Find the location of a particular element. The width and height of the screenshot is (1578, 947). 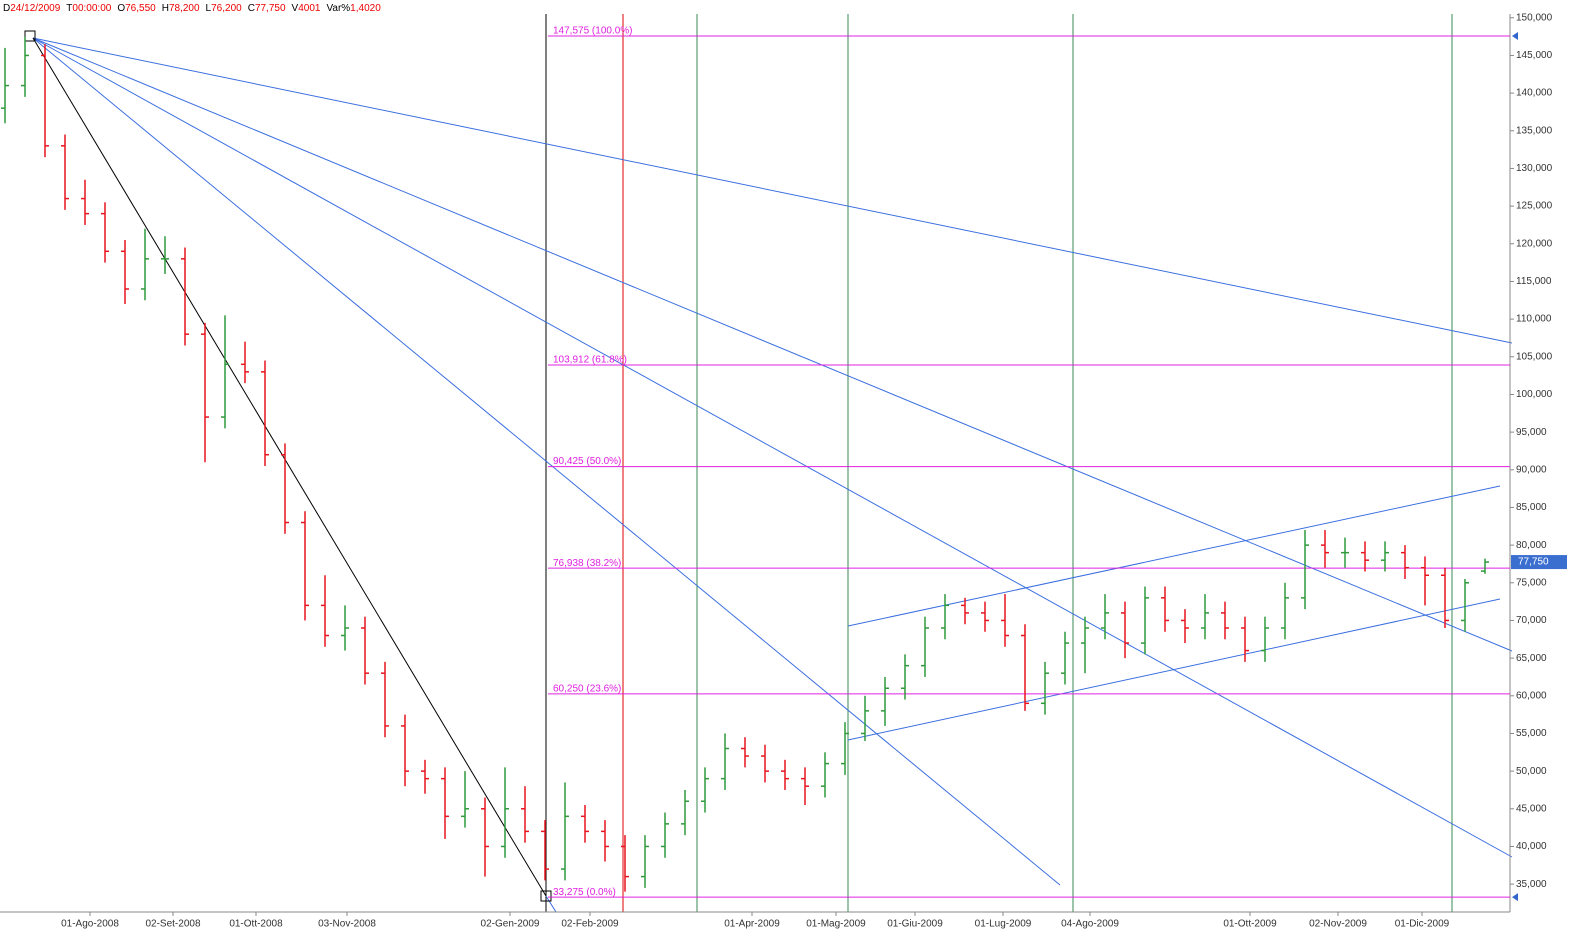

header-key: H is located at coordinates (165, 8).